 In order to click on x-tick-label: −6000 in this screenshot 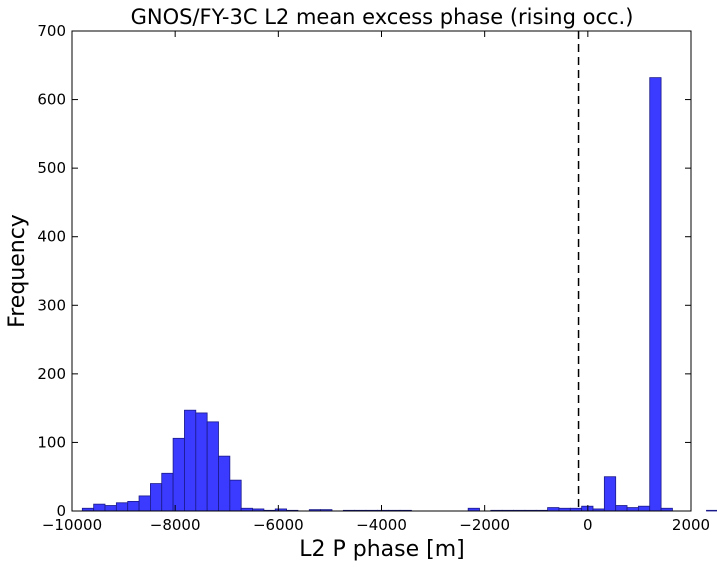, I will do `click(278, 525)`.